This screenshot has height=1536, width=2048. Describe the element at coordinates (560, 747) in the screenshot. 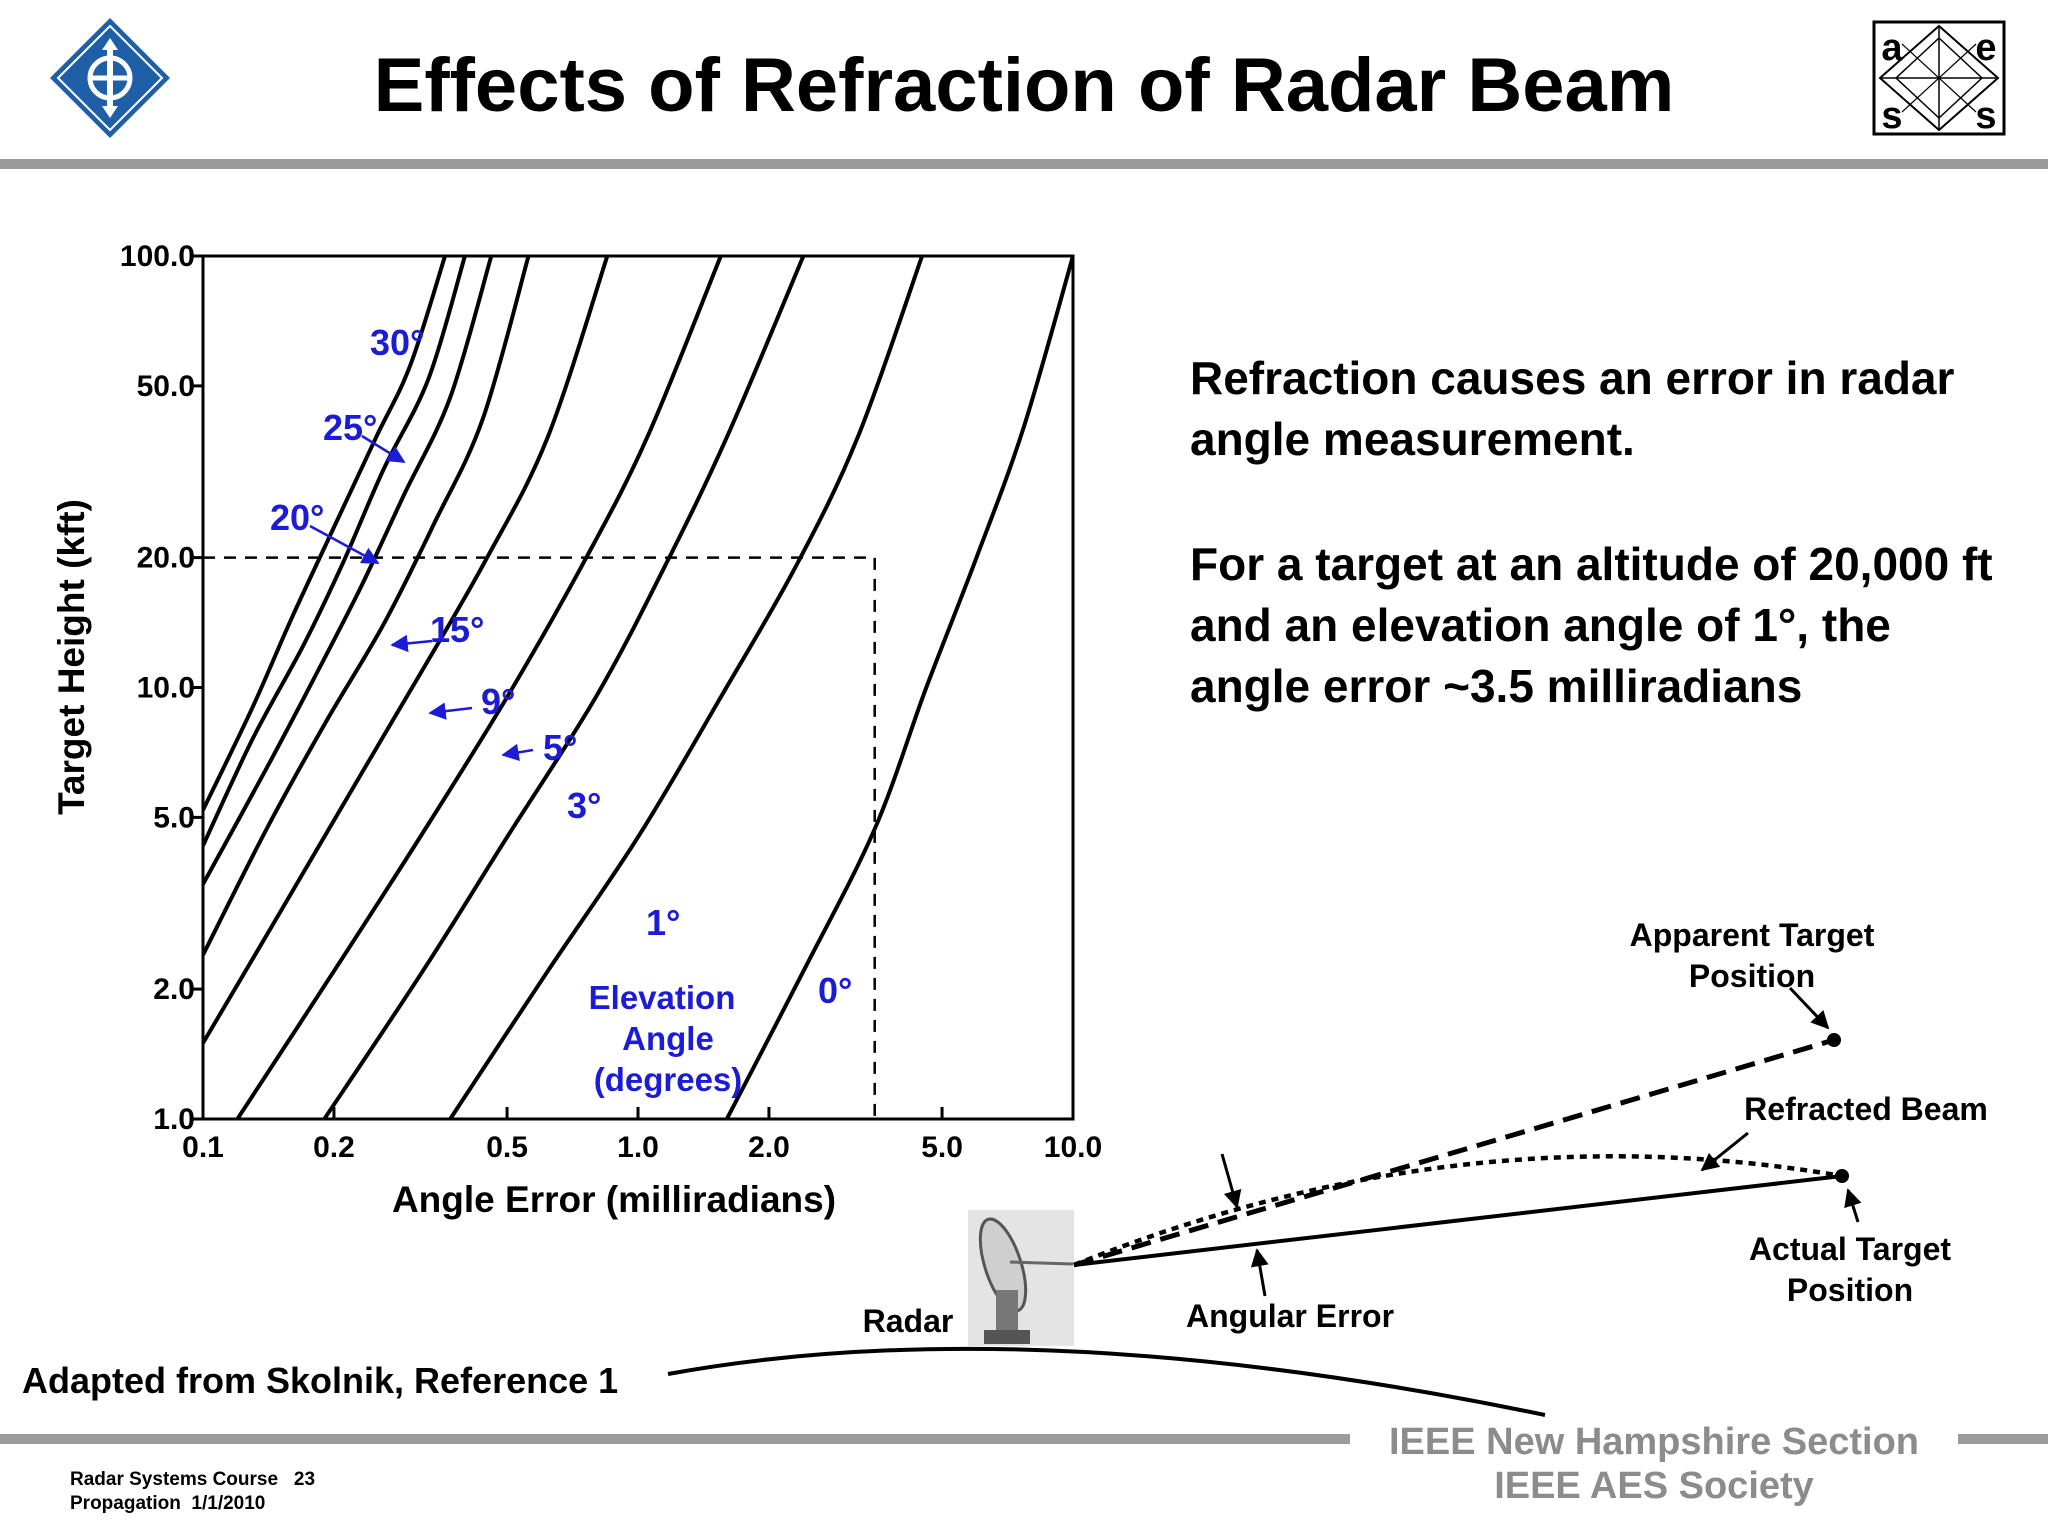

I see `series-label-5: 5°` at that location.